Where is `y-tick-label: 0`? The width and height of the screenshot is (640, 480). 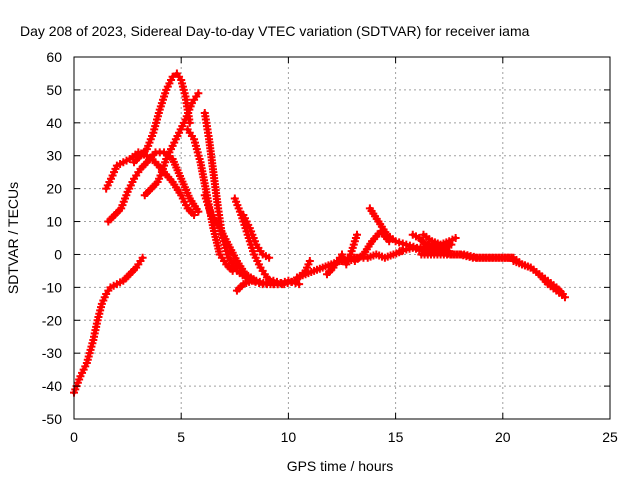
y-tick-label: 0 is located at coordinates (58, 254).